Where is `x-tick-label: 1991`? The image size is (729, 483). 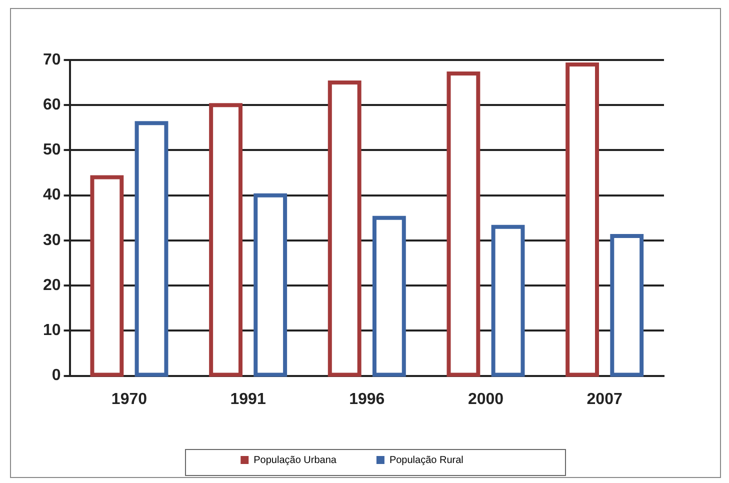 x-tick-label: 1991 is located at coordinates (248, 399).